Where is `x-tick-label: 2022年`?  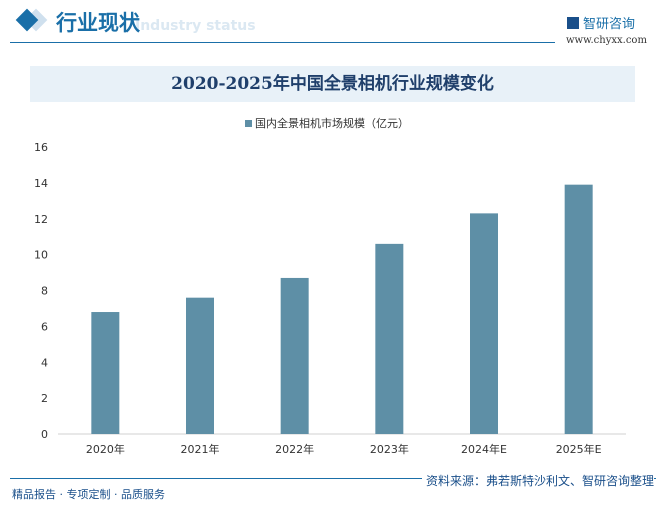 x-tick-label: 2022年 is located at coordinates (294, 449).